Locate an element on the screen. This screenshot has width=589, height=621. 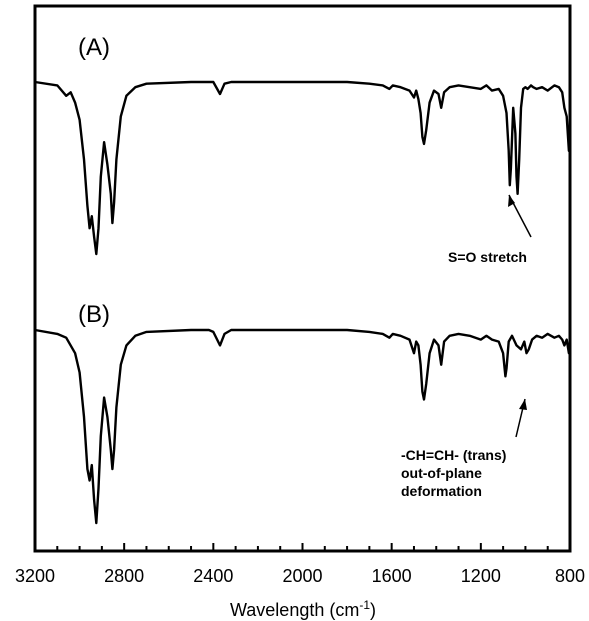
x-tick-label: 800 is located at coordinates (570, 576).